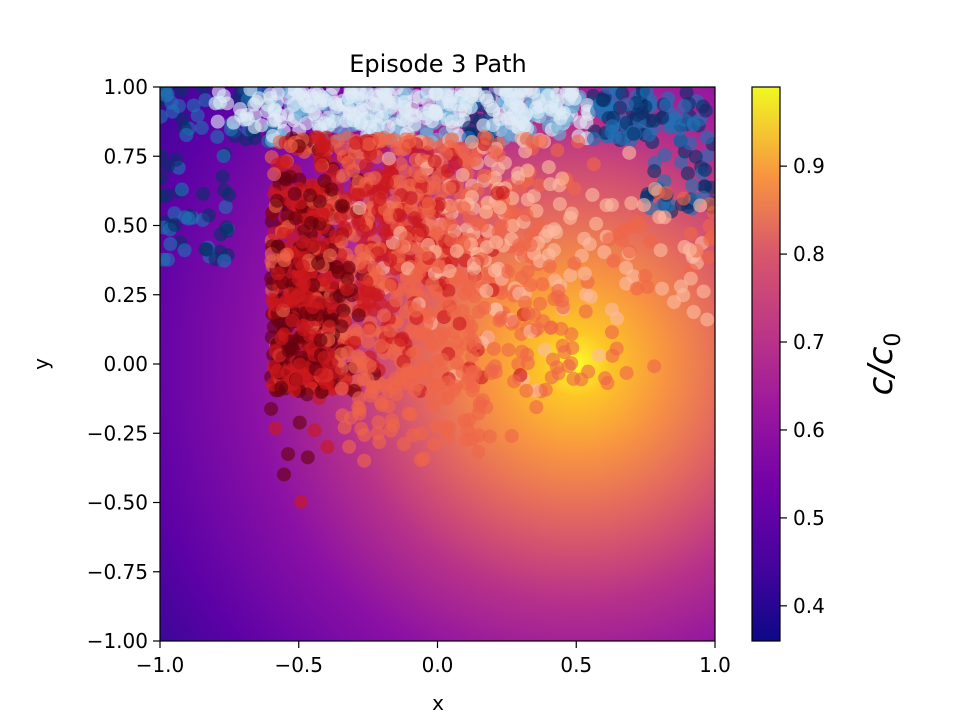  What do you see at coordinates (433, 659) in the screenshot?
I see `x-axis: −1.0 −0.5 0.0 0.5 1.0` at bounding box center [433, 659].